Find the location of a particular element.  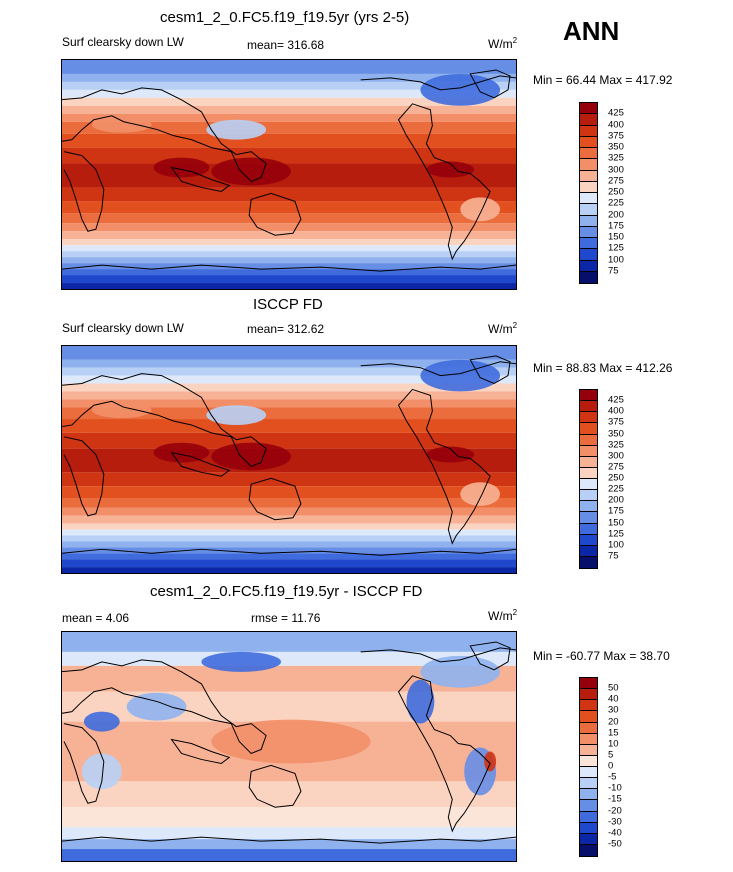

panel2-mean-label: mean= 312.62 is located at coordinates (286, 329).